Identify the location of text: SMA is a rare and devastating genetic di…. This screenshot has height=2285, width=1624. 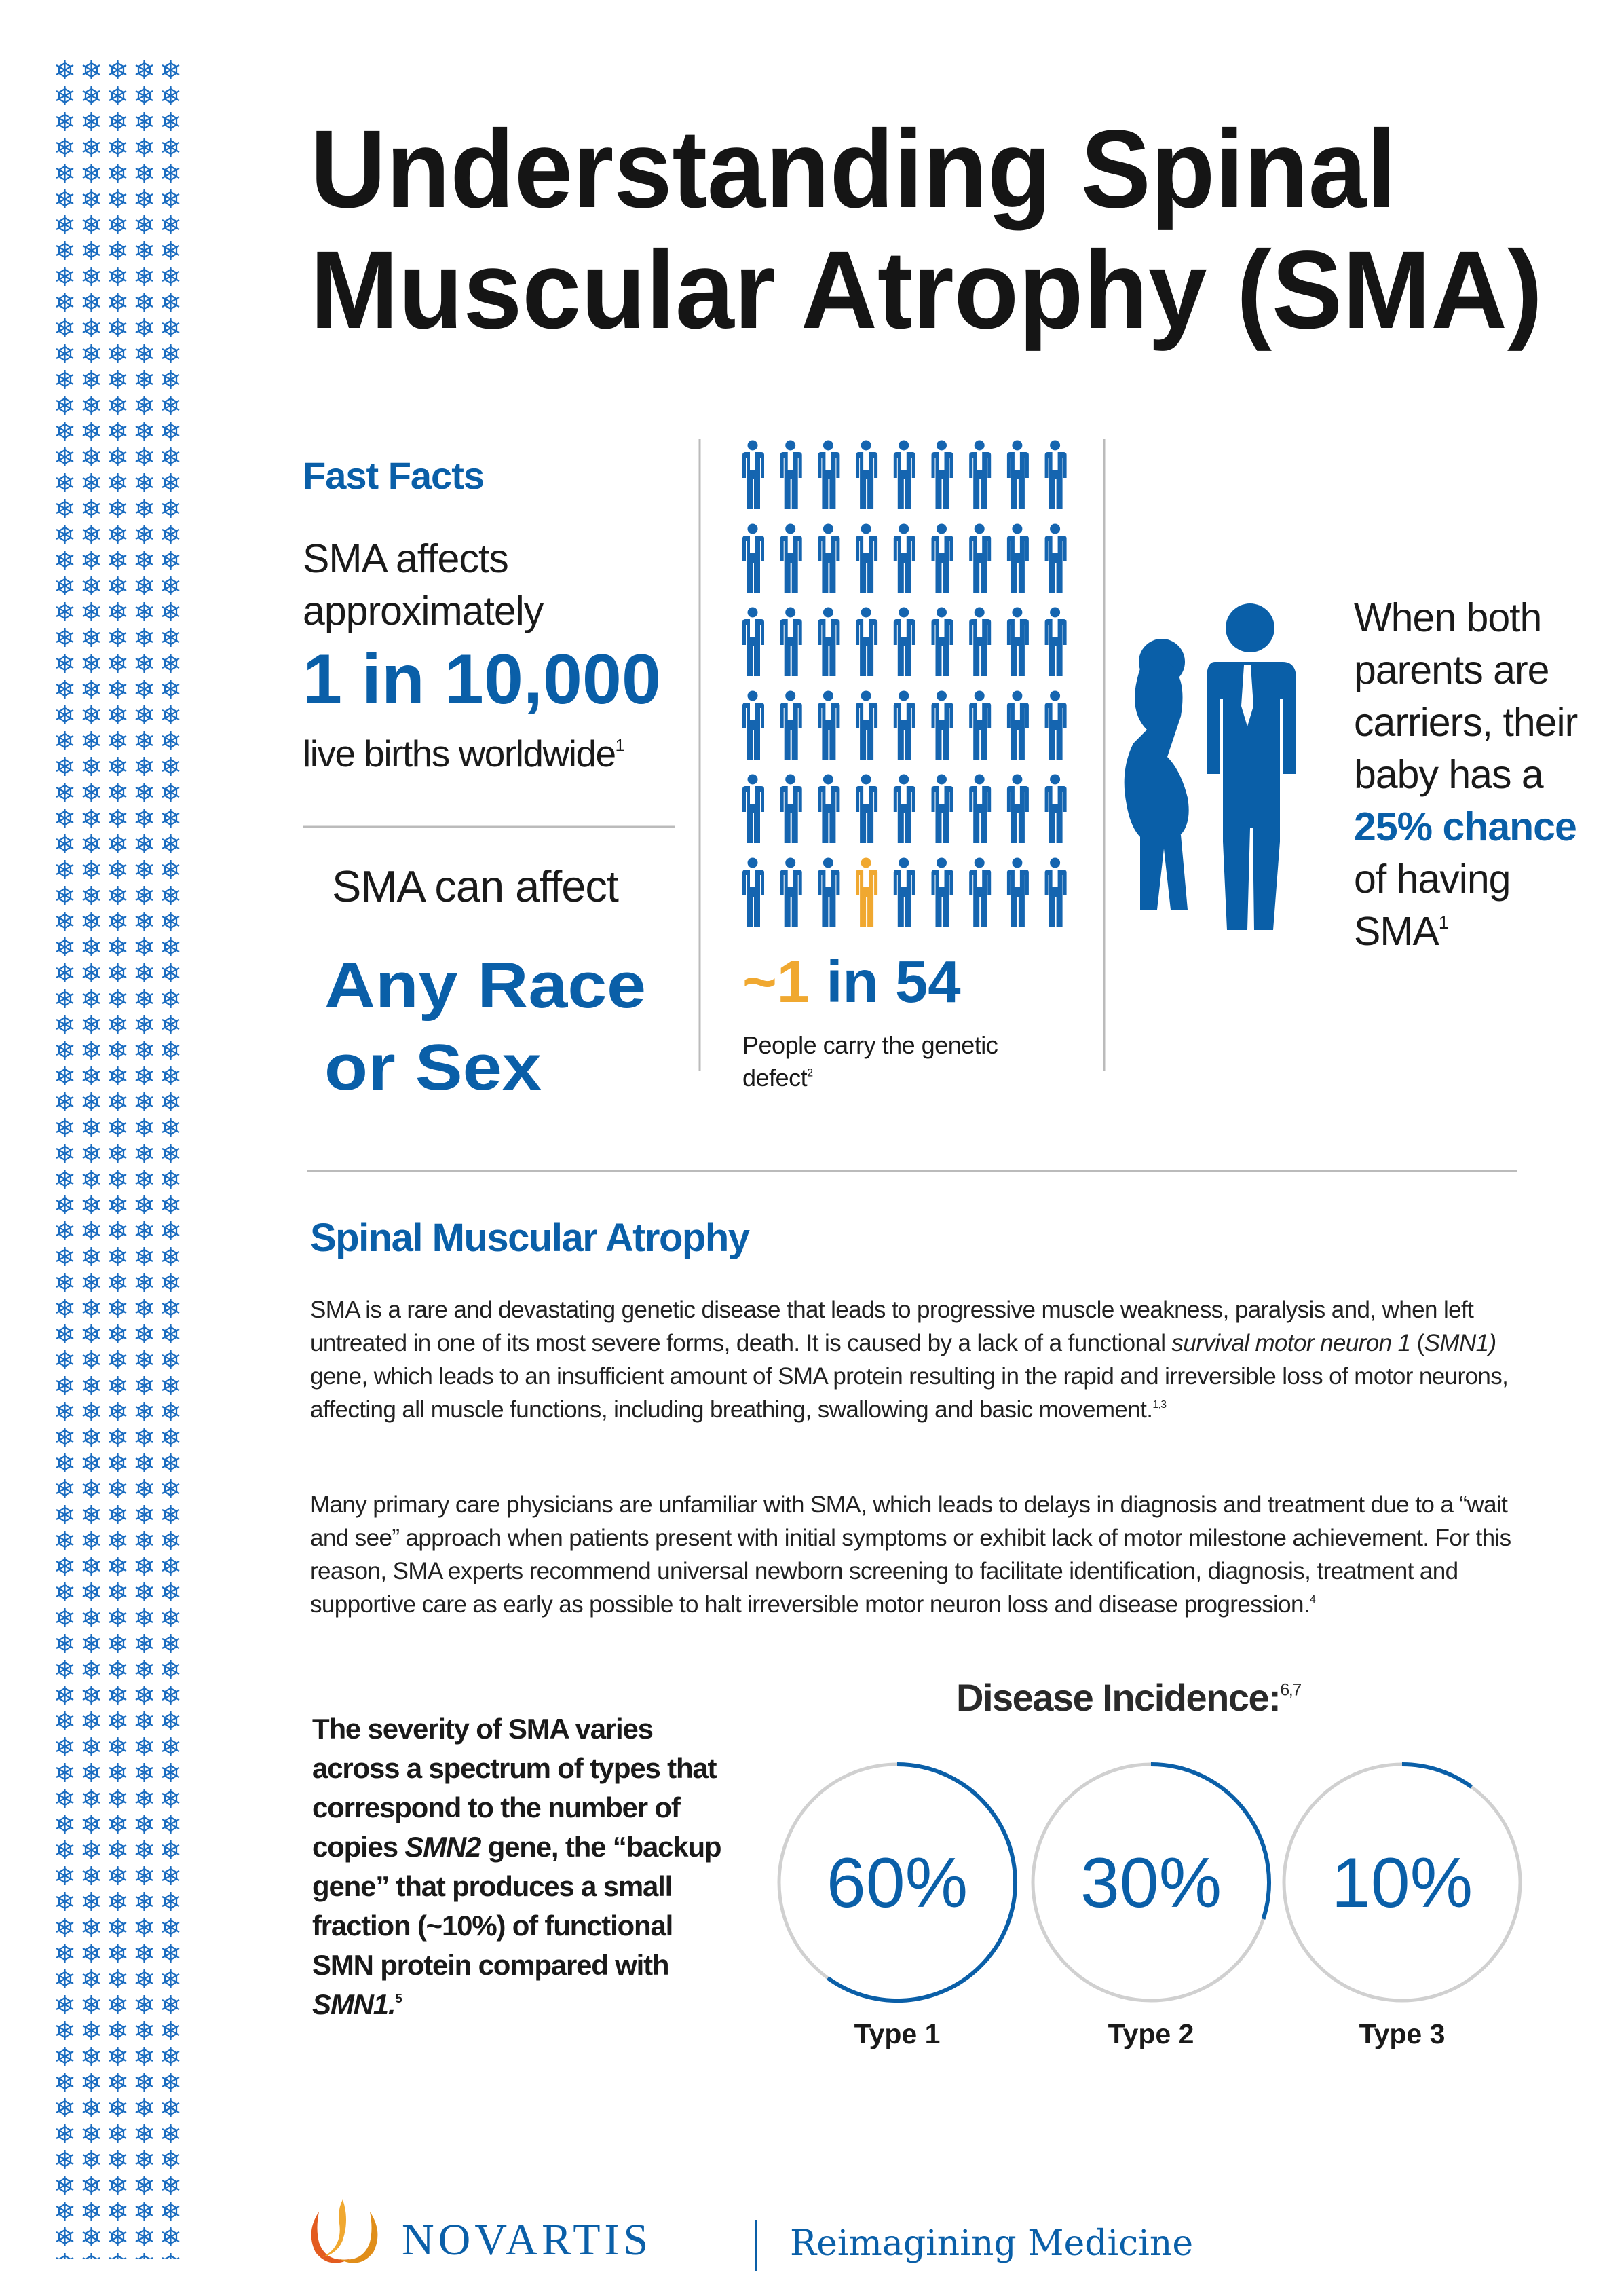
(892, 1326).